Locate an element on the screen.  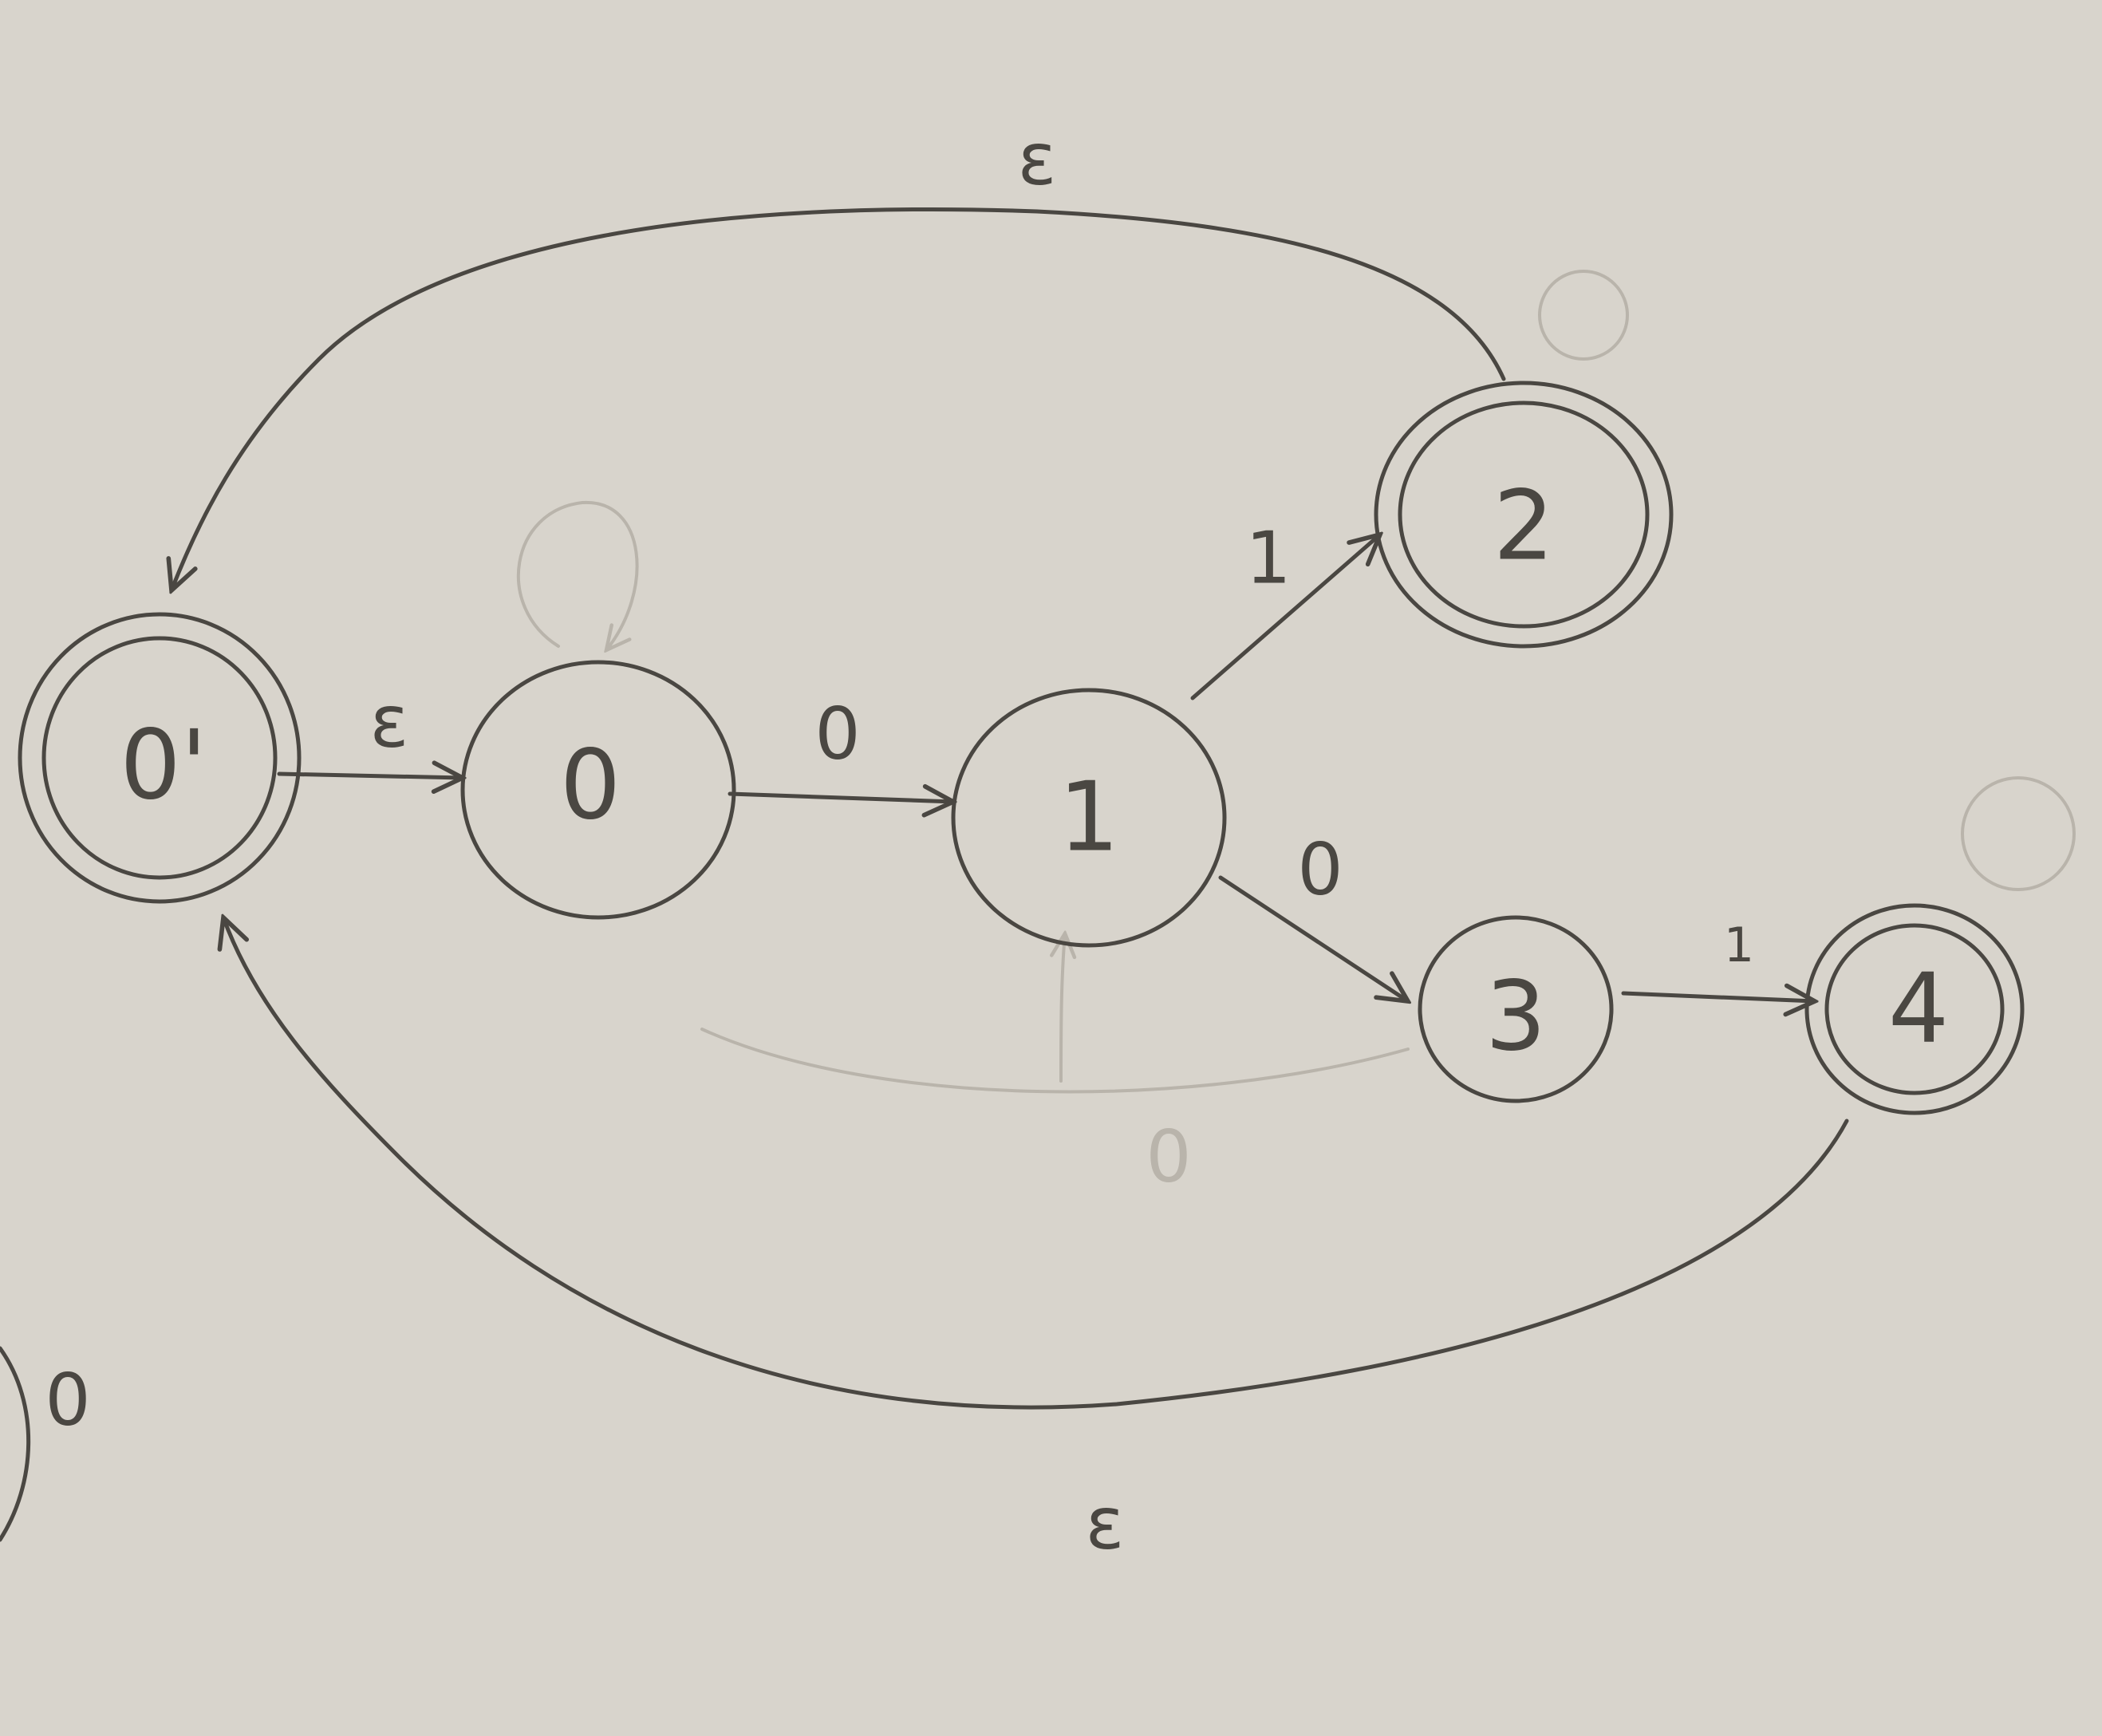
edge-label-0prime-to-0: ε is located at coordinates (389, 722).